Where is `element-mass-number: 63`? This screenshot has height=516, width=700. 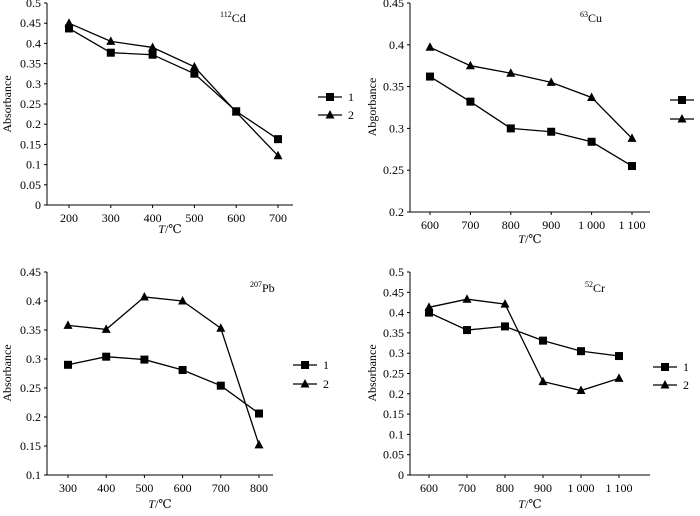
element-mass-number: 63 is located at coordinates (584, 14).